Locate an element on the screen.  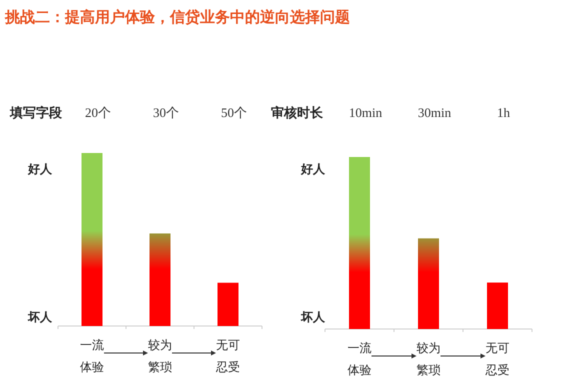
text: 好人 is located at coordinates (40, 169).